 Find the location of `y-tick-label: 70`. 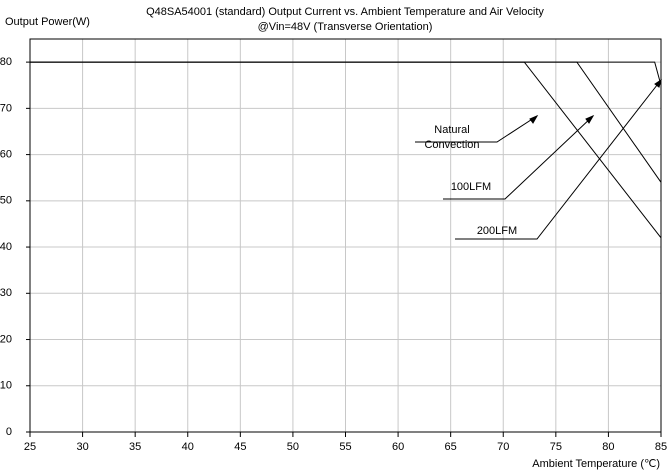

y-tick-label: 70 is located at coordinates (6, 108).